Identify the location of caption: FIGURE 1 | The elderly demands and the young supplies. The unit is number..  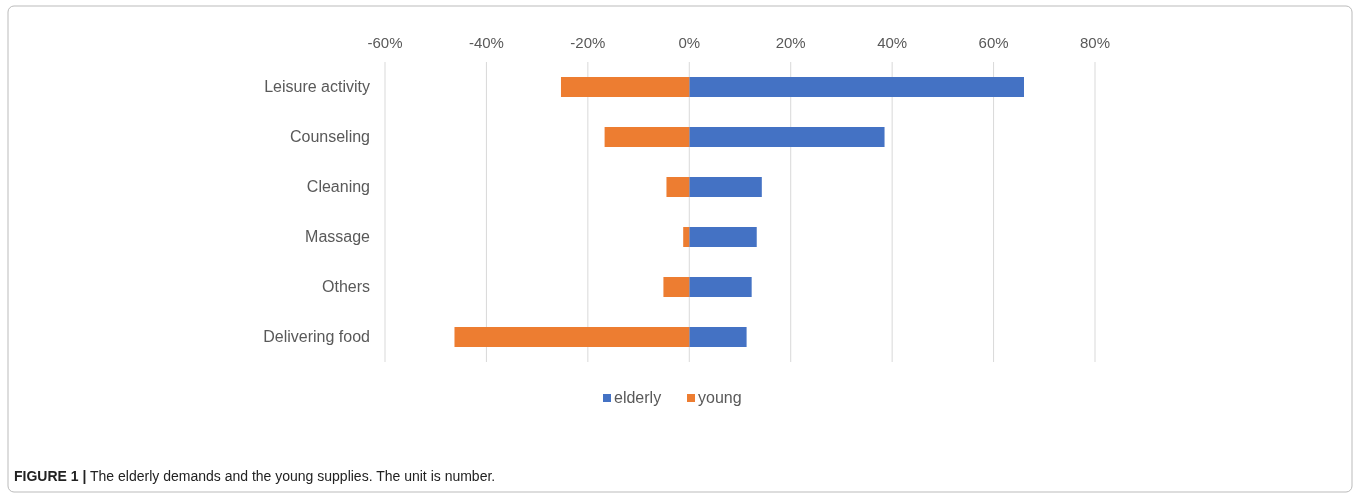
(255, 476).